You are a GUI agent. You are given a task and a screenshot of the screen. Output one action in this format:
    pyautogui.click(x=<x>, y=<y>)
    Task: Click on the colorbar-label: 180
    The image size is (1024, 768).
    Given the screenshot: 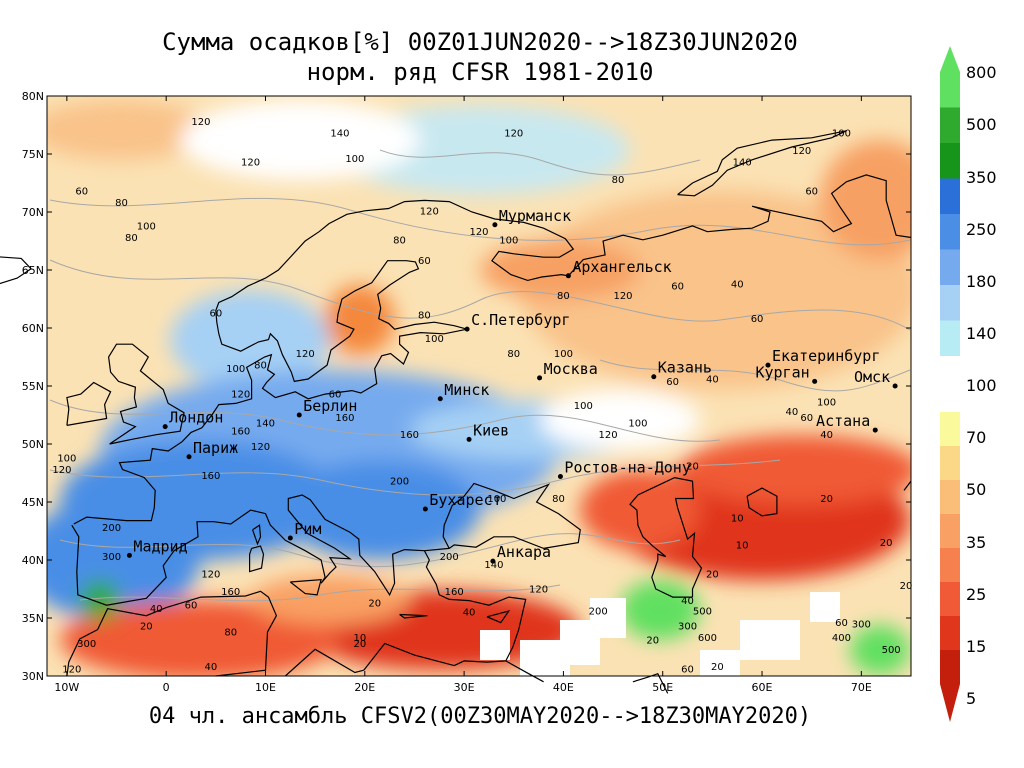 What is the action you would take?
    pyautogui.click(x=981, y=281)
    